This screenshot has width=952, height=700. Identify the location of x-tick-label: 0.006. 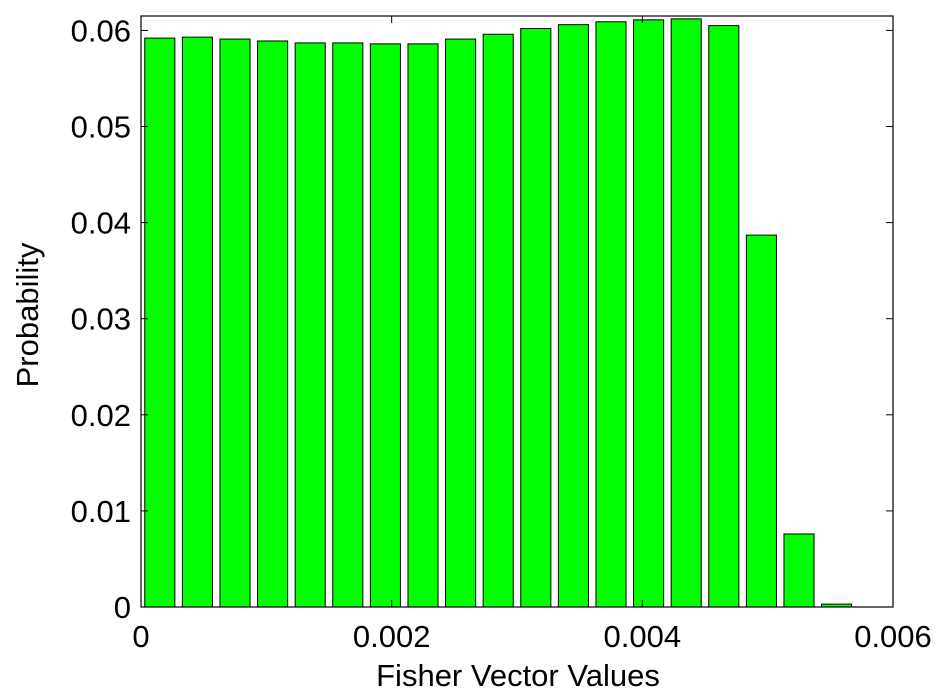
(893, 636).